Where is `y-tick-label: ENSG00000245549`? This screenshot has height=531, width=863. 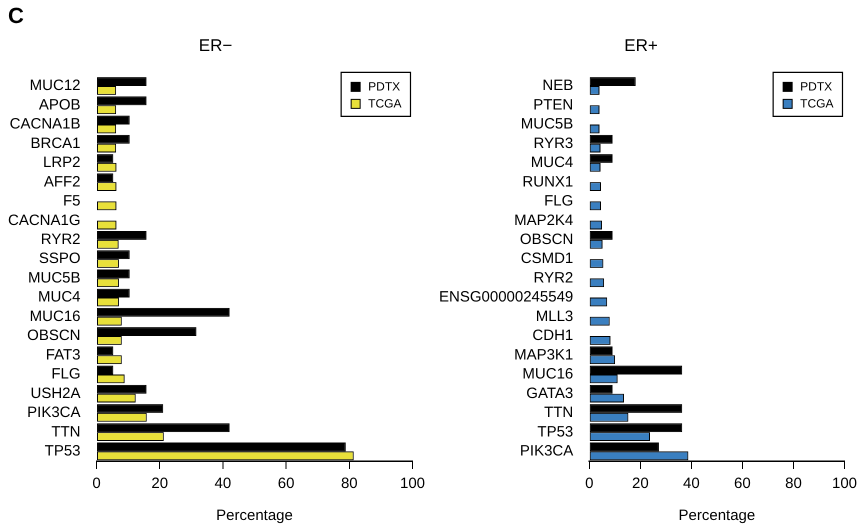 y-tick-label: ENSG00000245549 is located at coordinates (506, 297).